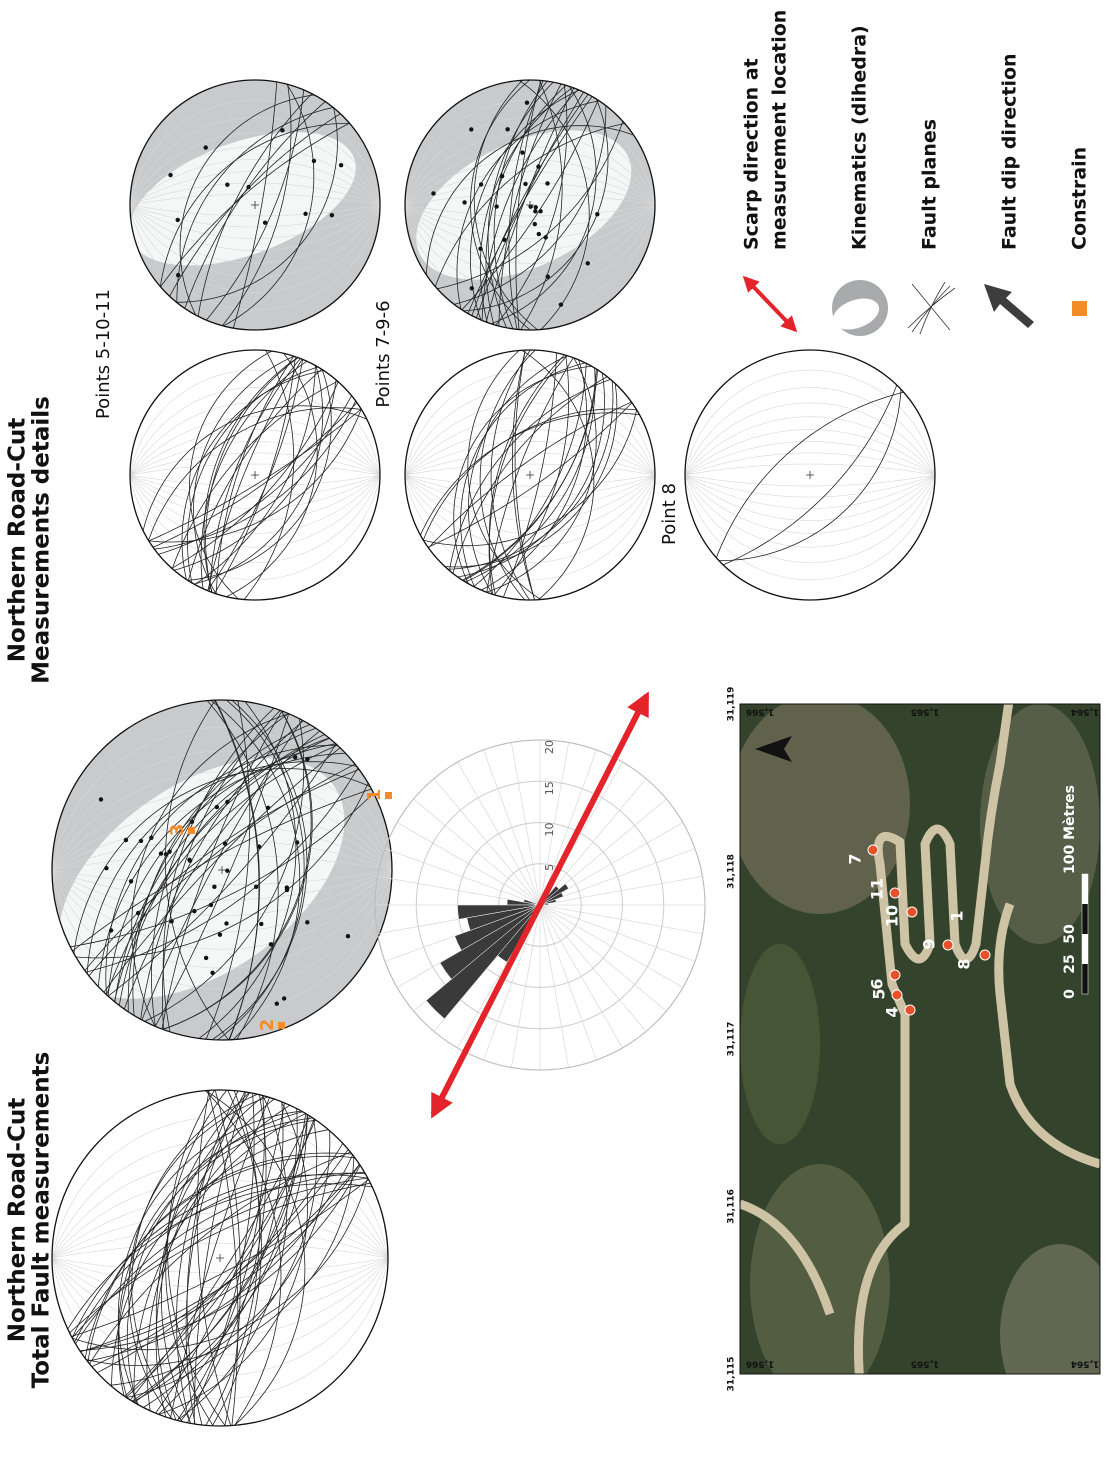 The height and width of the screenshot is (1464, 1106). I want to click on constraint-label: 2, so click(267, 1025).